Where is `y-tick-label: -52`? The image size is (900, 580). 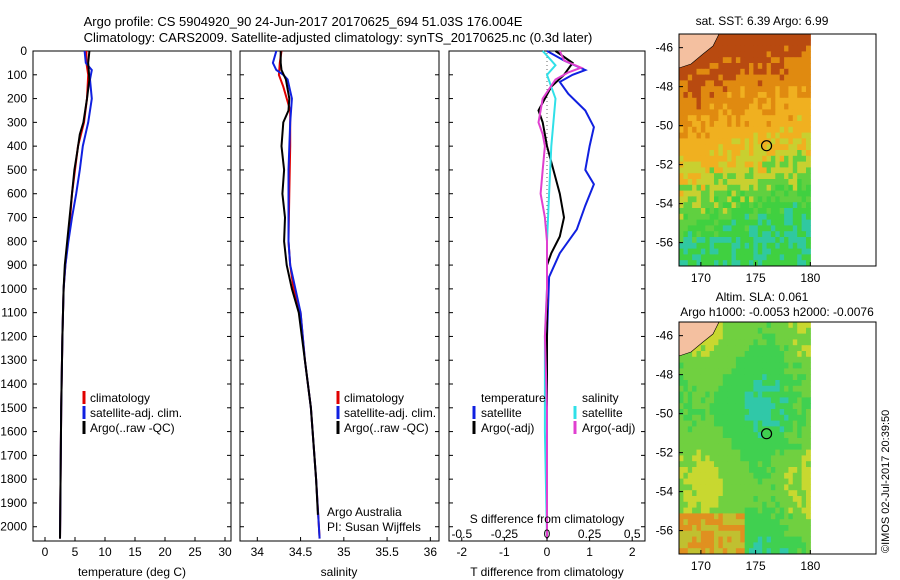
y-tick-label: -52 is located at coordinates (665, 453).